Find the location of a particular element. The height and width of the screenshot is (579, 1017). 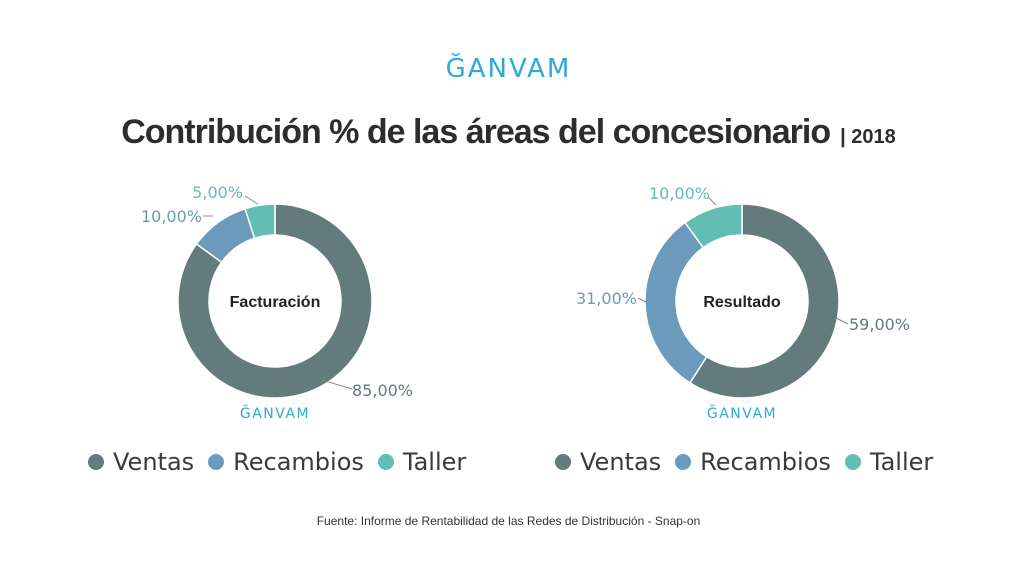

data-label-taller: 5,00% is located at coordinates (217, 192).